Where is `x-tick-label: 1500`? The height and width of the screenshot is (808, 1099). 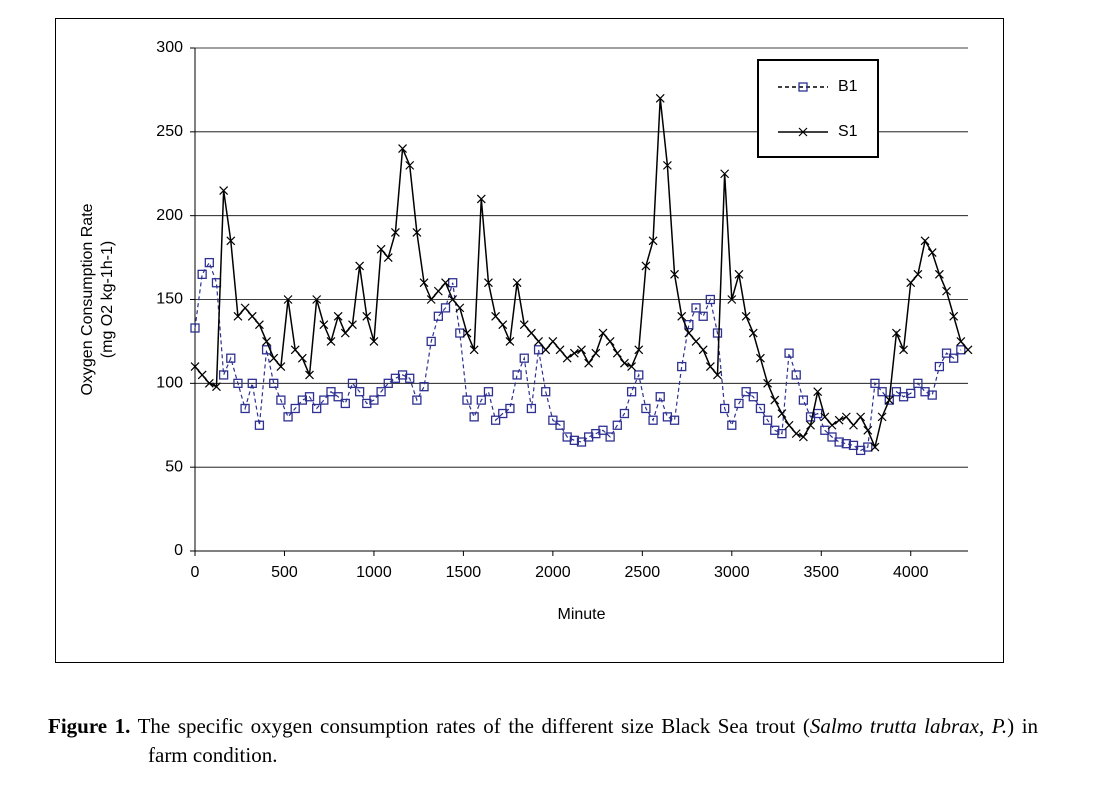 x-tick-label: 1500 is located at coordinates (464, 572).